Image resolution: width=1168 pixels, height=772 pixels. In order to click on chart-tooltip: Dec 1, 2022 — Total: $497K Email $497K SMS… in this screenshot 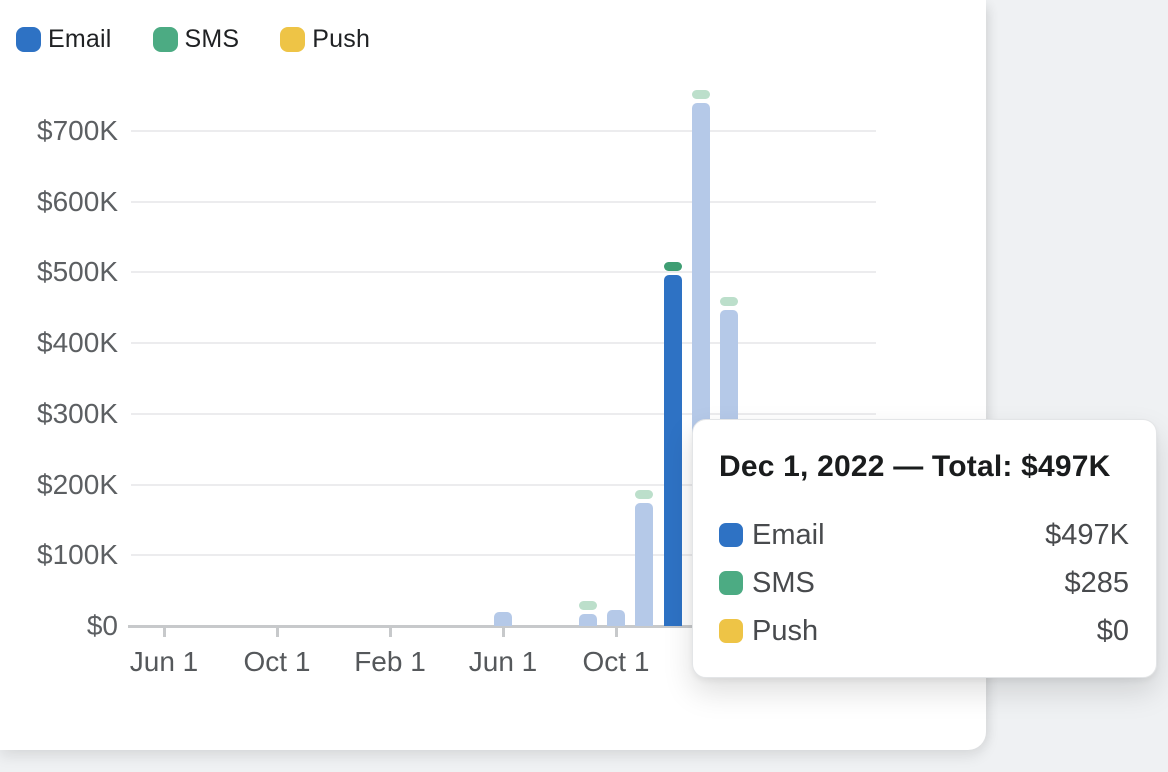, I will do `click(924, 548)`.